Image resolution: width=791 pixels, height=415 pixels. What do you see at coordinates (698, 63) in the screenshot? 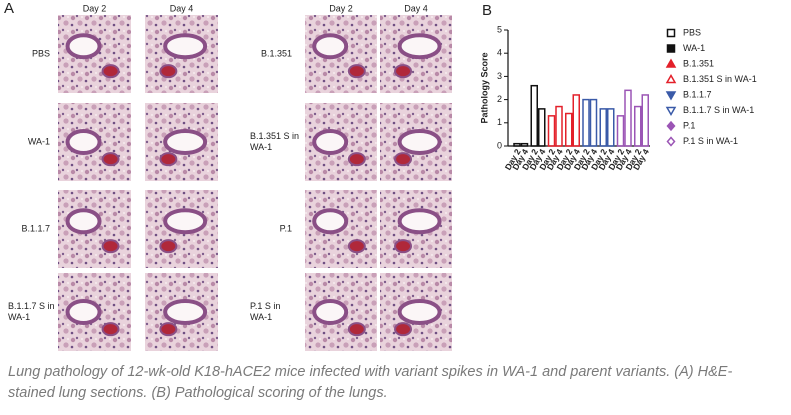
I see `legend-label: B.1.351` at bounding box center [698, 63].